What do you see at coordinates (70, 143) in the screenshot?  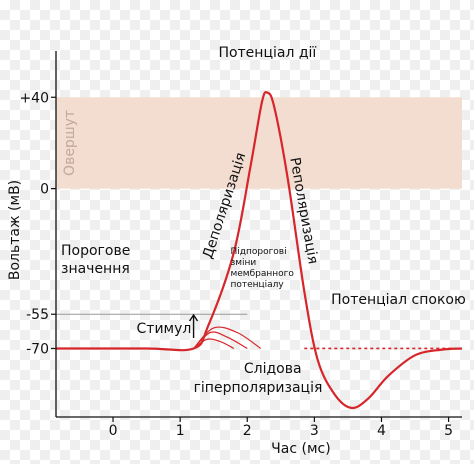 I see `overshoot-label: Овершут` at bounding box center [70, 143].